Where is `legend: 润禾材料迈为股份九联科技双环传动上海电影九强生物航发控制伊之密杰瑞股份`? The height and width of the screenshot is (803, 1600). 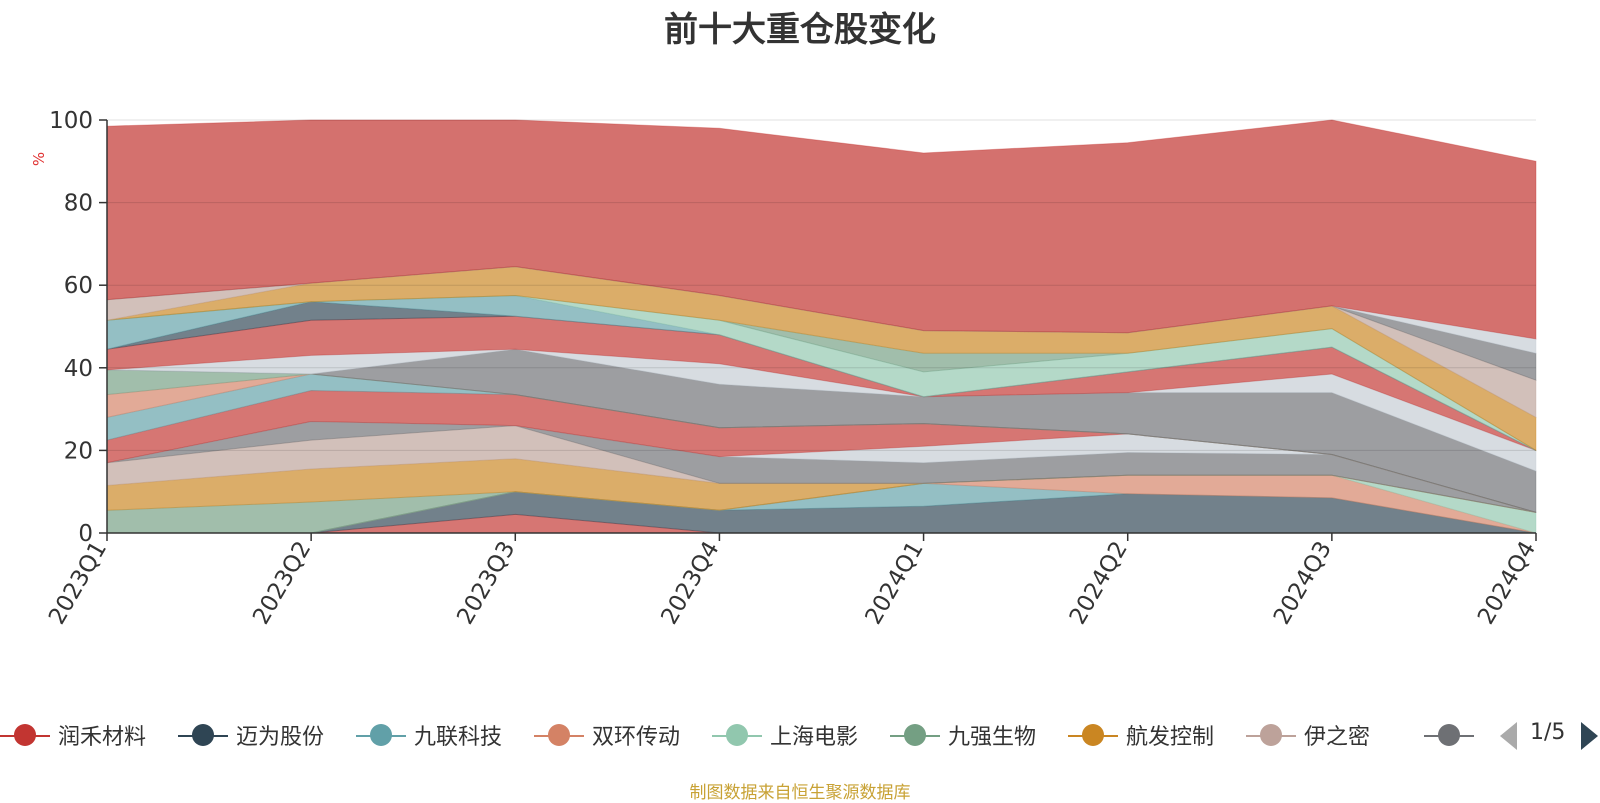 legend: 润禾材料迈为股份九联科技双环传动上海电影九强生物航发控制伊之密杰瑞股份 is located at coordinates (740, 735).